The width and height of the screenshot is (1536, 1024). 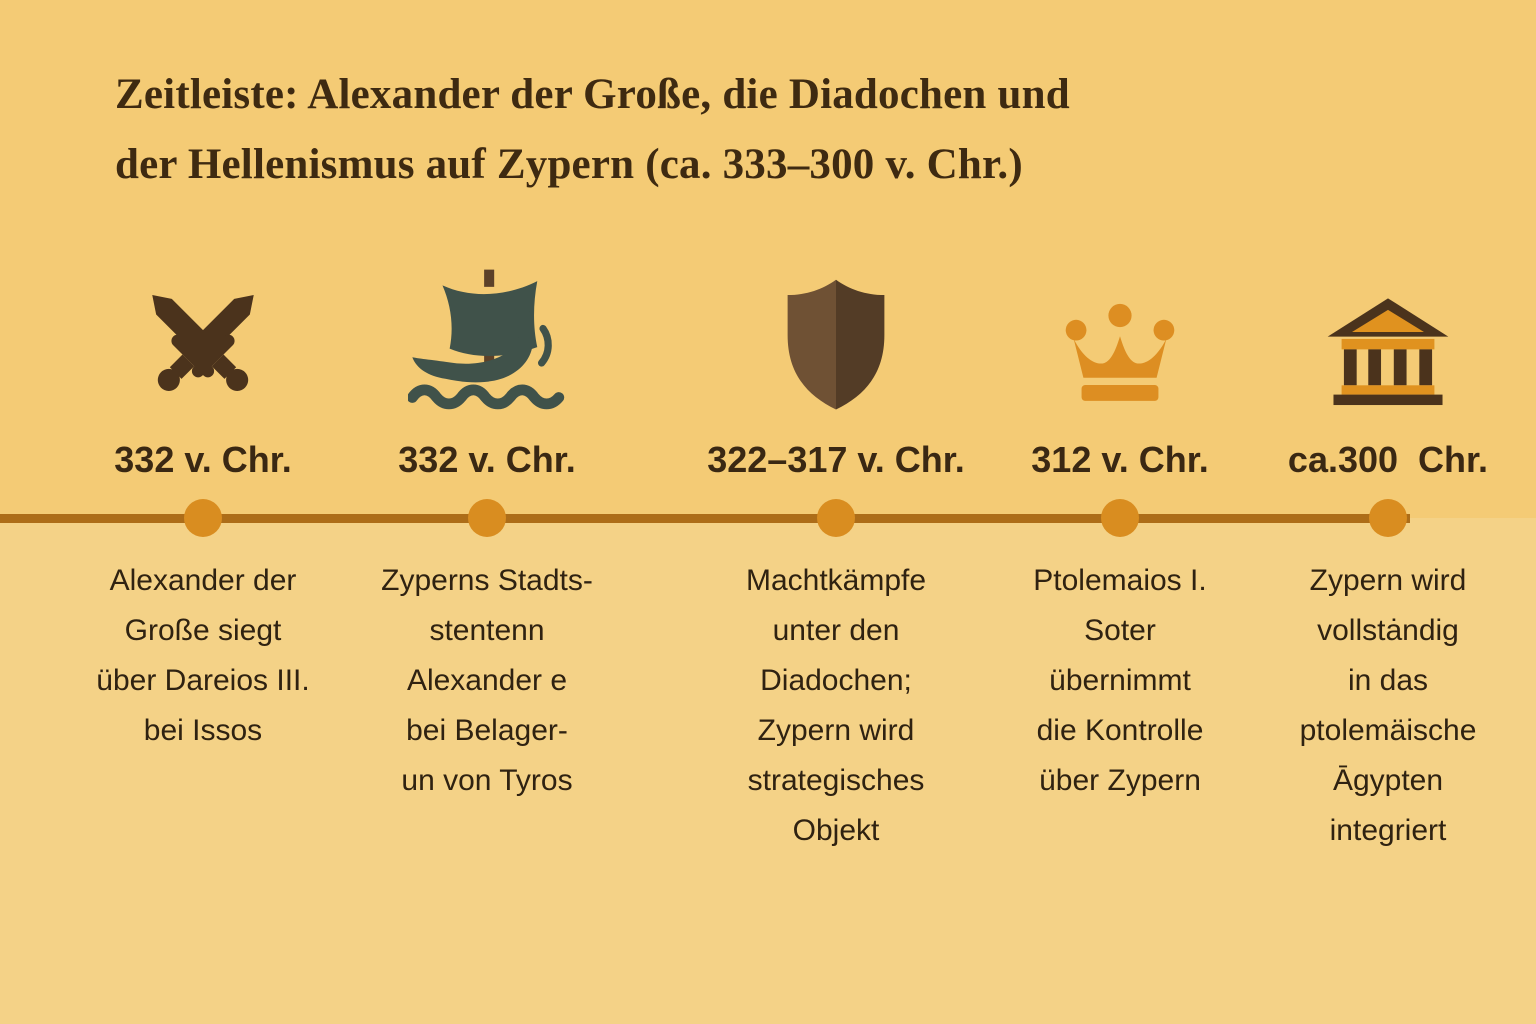 I want to click on timeline-event-diadochen: 322–317 v. Chr., so click(x=836, y=372).